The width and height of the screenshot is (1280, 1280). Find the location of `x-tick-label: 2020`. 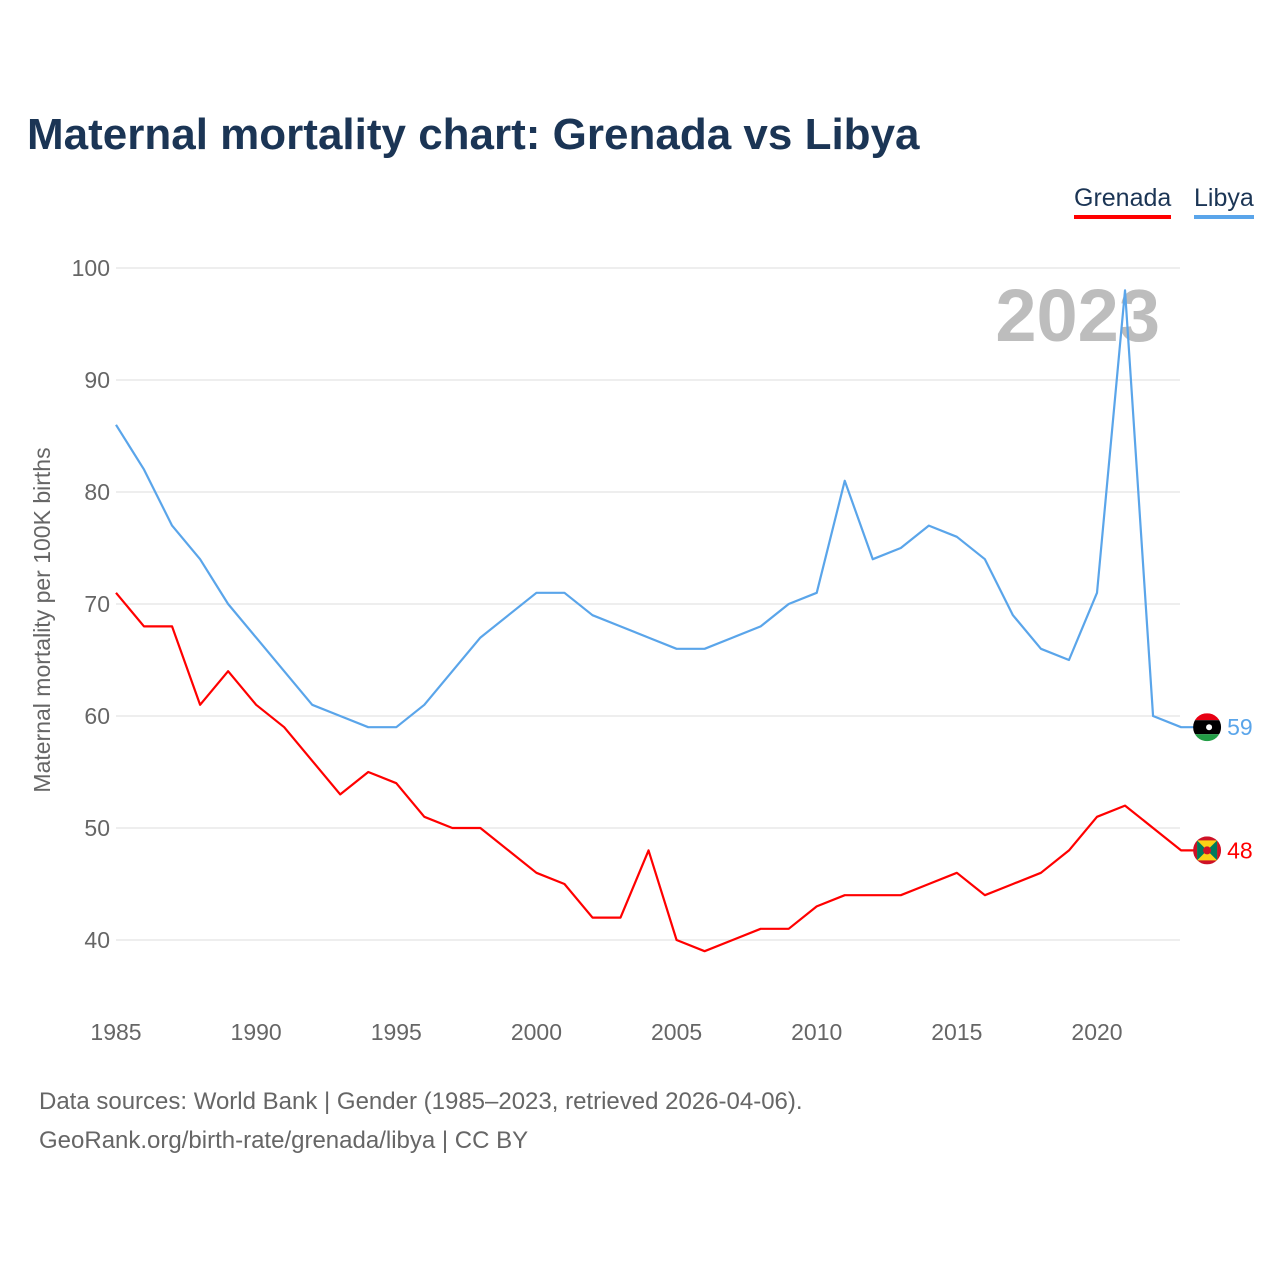

x-tick-label: 2020 is located at coordinates (1096, 1032).